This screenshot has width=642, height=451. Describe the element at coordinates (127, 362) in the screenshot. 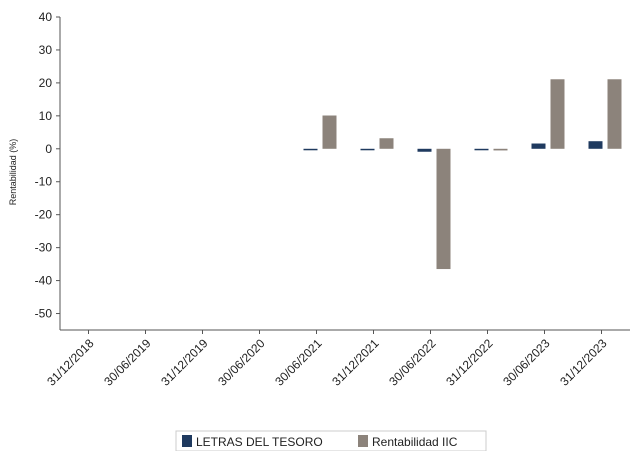

I see `x-tick-label: 30/06/2019` at that location.